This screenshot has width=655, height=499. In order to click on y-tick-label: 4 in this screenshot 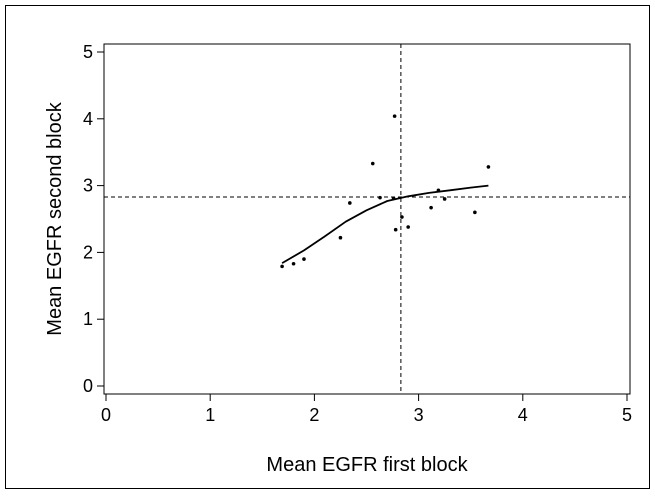, I will do `click(88, 119)`.